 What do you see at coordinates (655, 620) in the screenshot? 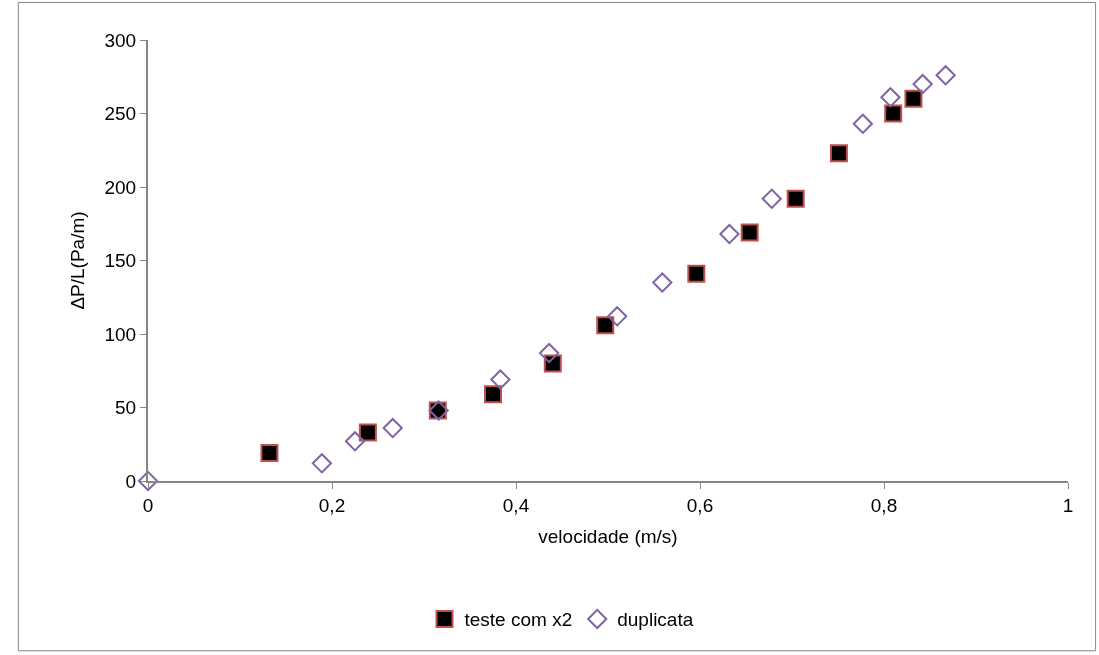
I see `legend-label: duplicata` at bounding box center [655, 620].